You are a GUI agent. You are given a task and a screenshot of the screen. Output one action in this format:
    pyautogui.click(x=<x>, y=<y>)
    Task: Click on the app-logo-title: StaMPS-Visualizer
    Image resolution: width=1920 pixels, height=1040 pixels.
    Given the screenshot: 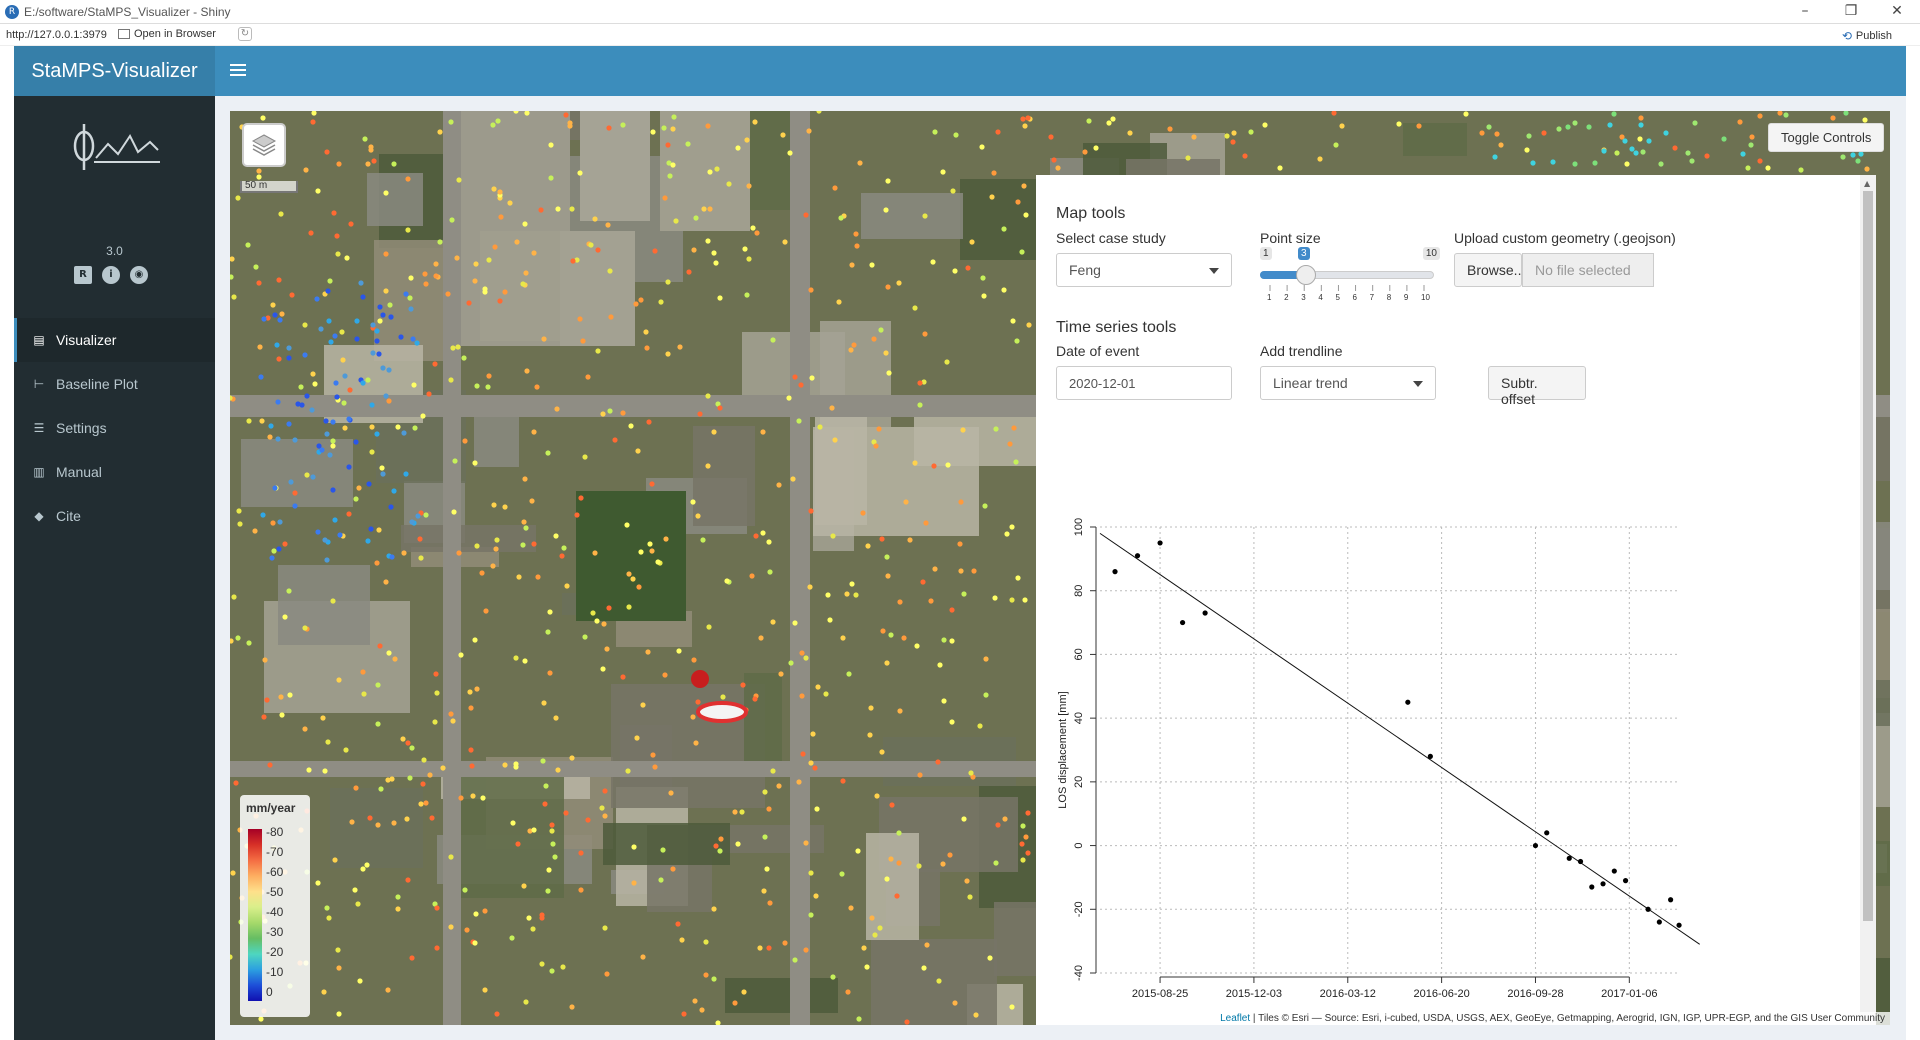 What is the action you would take?
    pyautogui.click(x=114, y=71)
    